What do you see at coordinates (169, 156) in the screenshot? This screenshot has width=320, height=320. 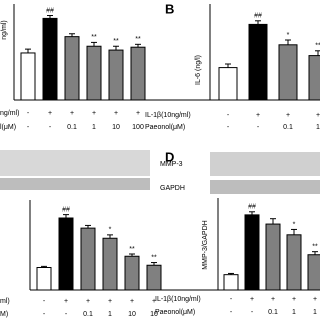 I see `panel-letter: D` at bounding box center [169, 156].